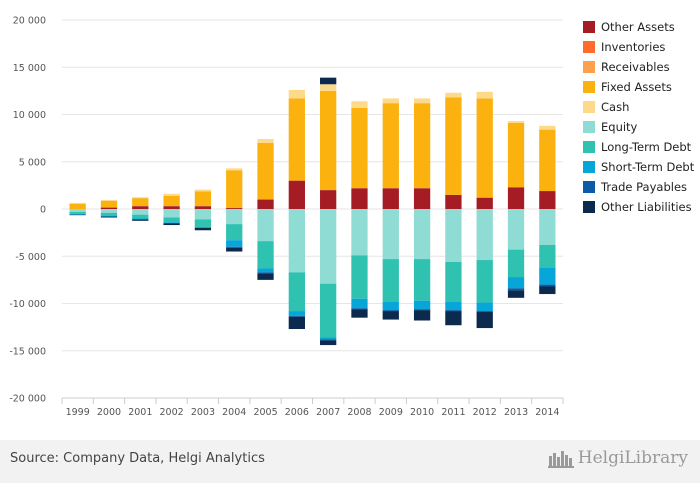 The width and height of the screenshot is (700, 483). I want to click on legend-item: Long-Term Debt, so click(637, 147).